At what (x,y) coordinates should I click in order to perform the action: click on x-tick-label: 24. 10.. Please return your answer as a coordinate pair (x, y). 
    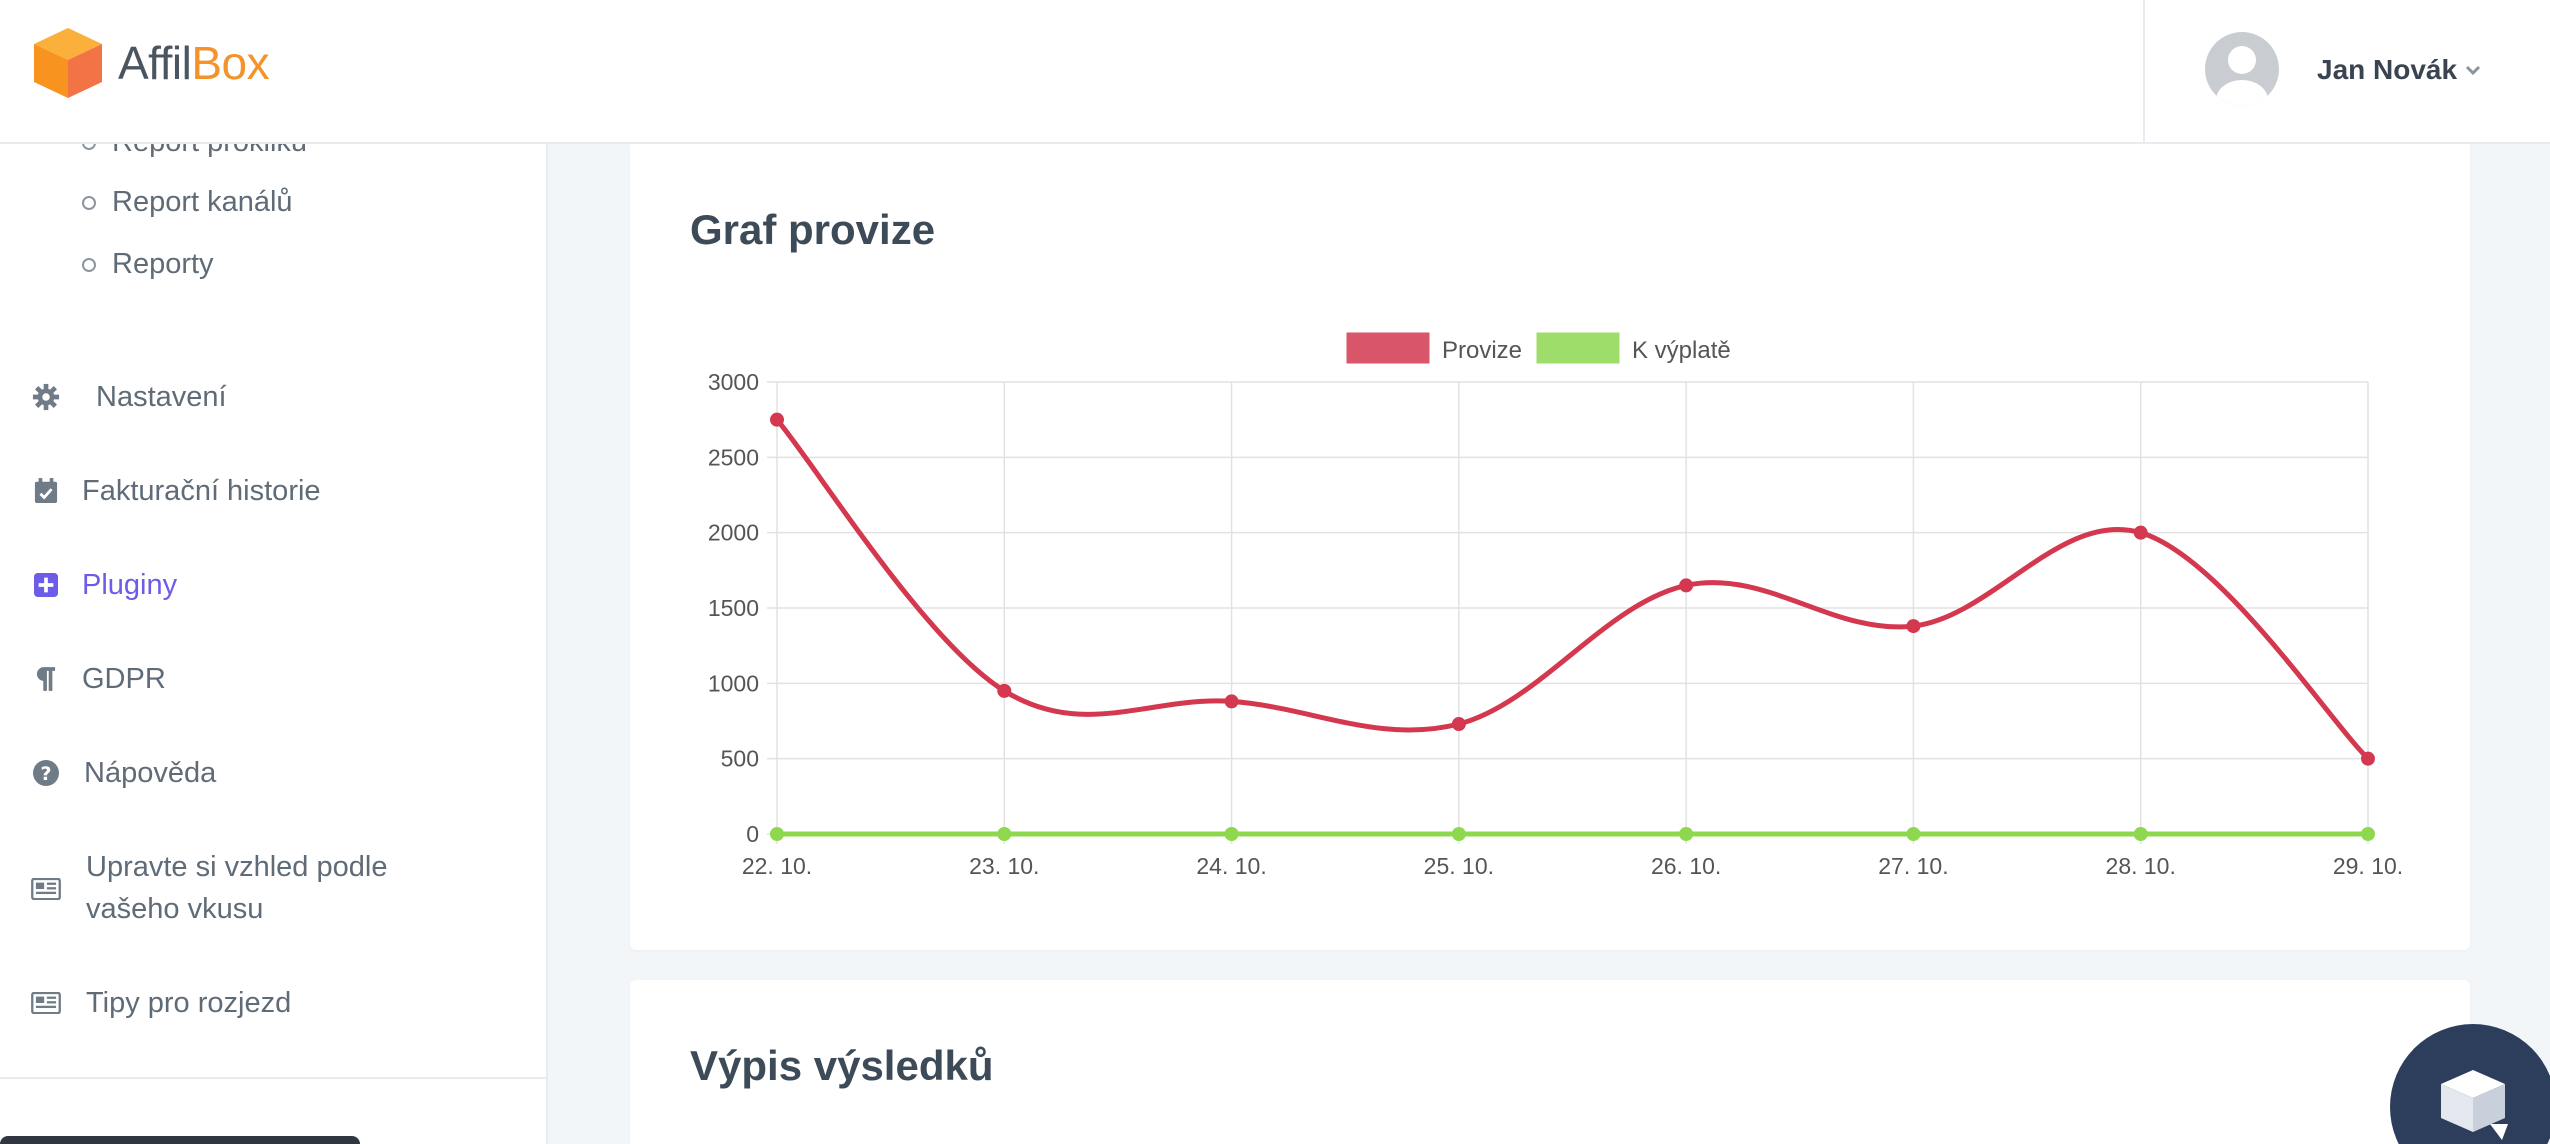
    Looking at the image, I should click on (1231, 866).